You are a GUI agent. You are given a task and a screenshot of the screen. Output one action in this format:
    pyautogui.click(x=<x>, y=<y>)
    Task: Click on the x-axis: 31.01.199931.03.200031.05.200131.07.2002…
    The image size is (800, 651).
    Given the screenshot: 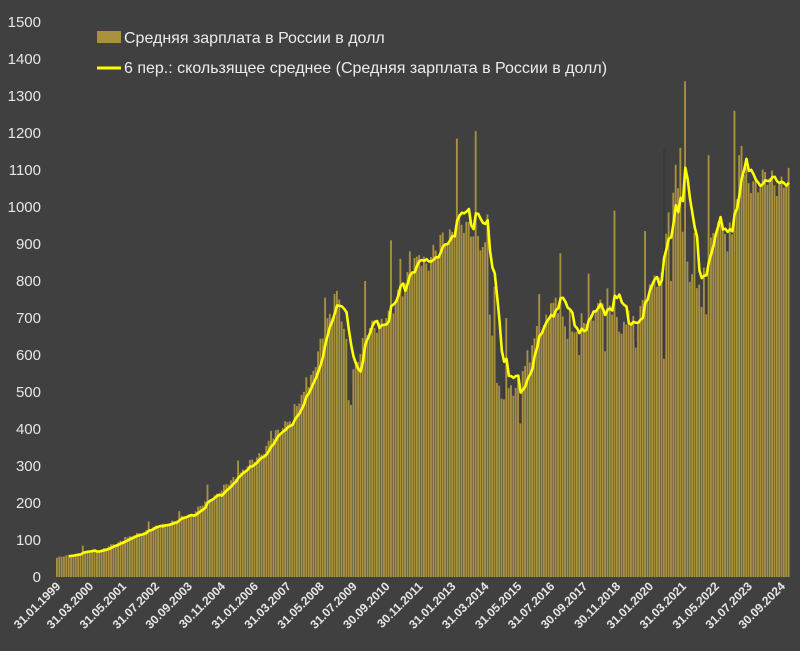 What is the action you would take?
    pyautogui.click(x=399, y=605)
    